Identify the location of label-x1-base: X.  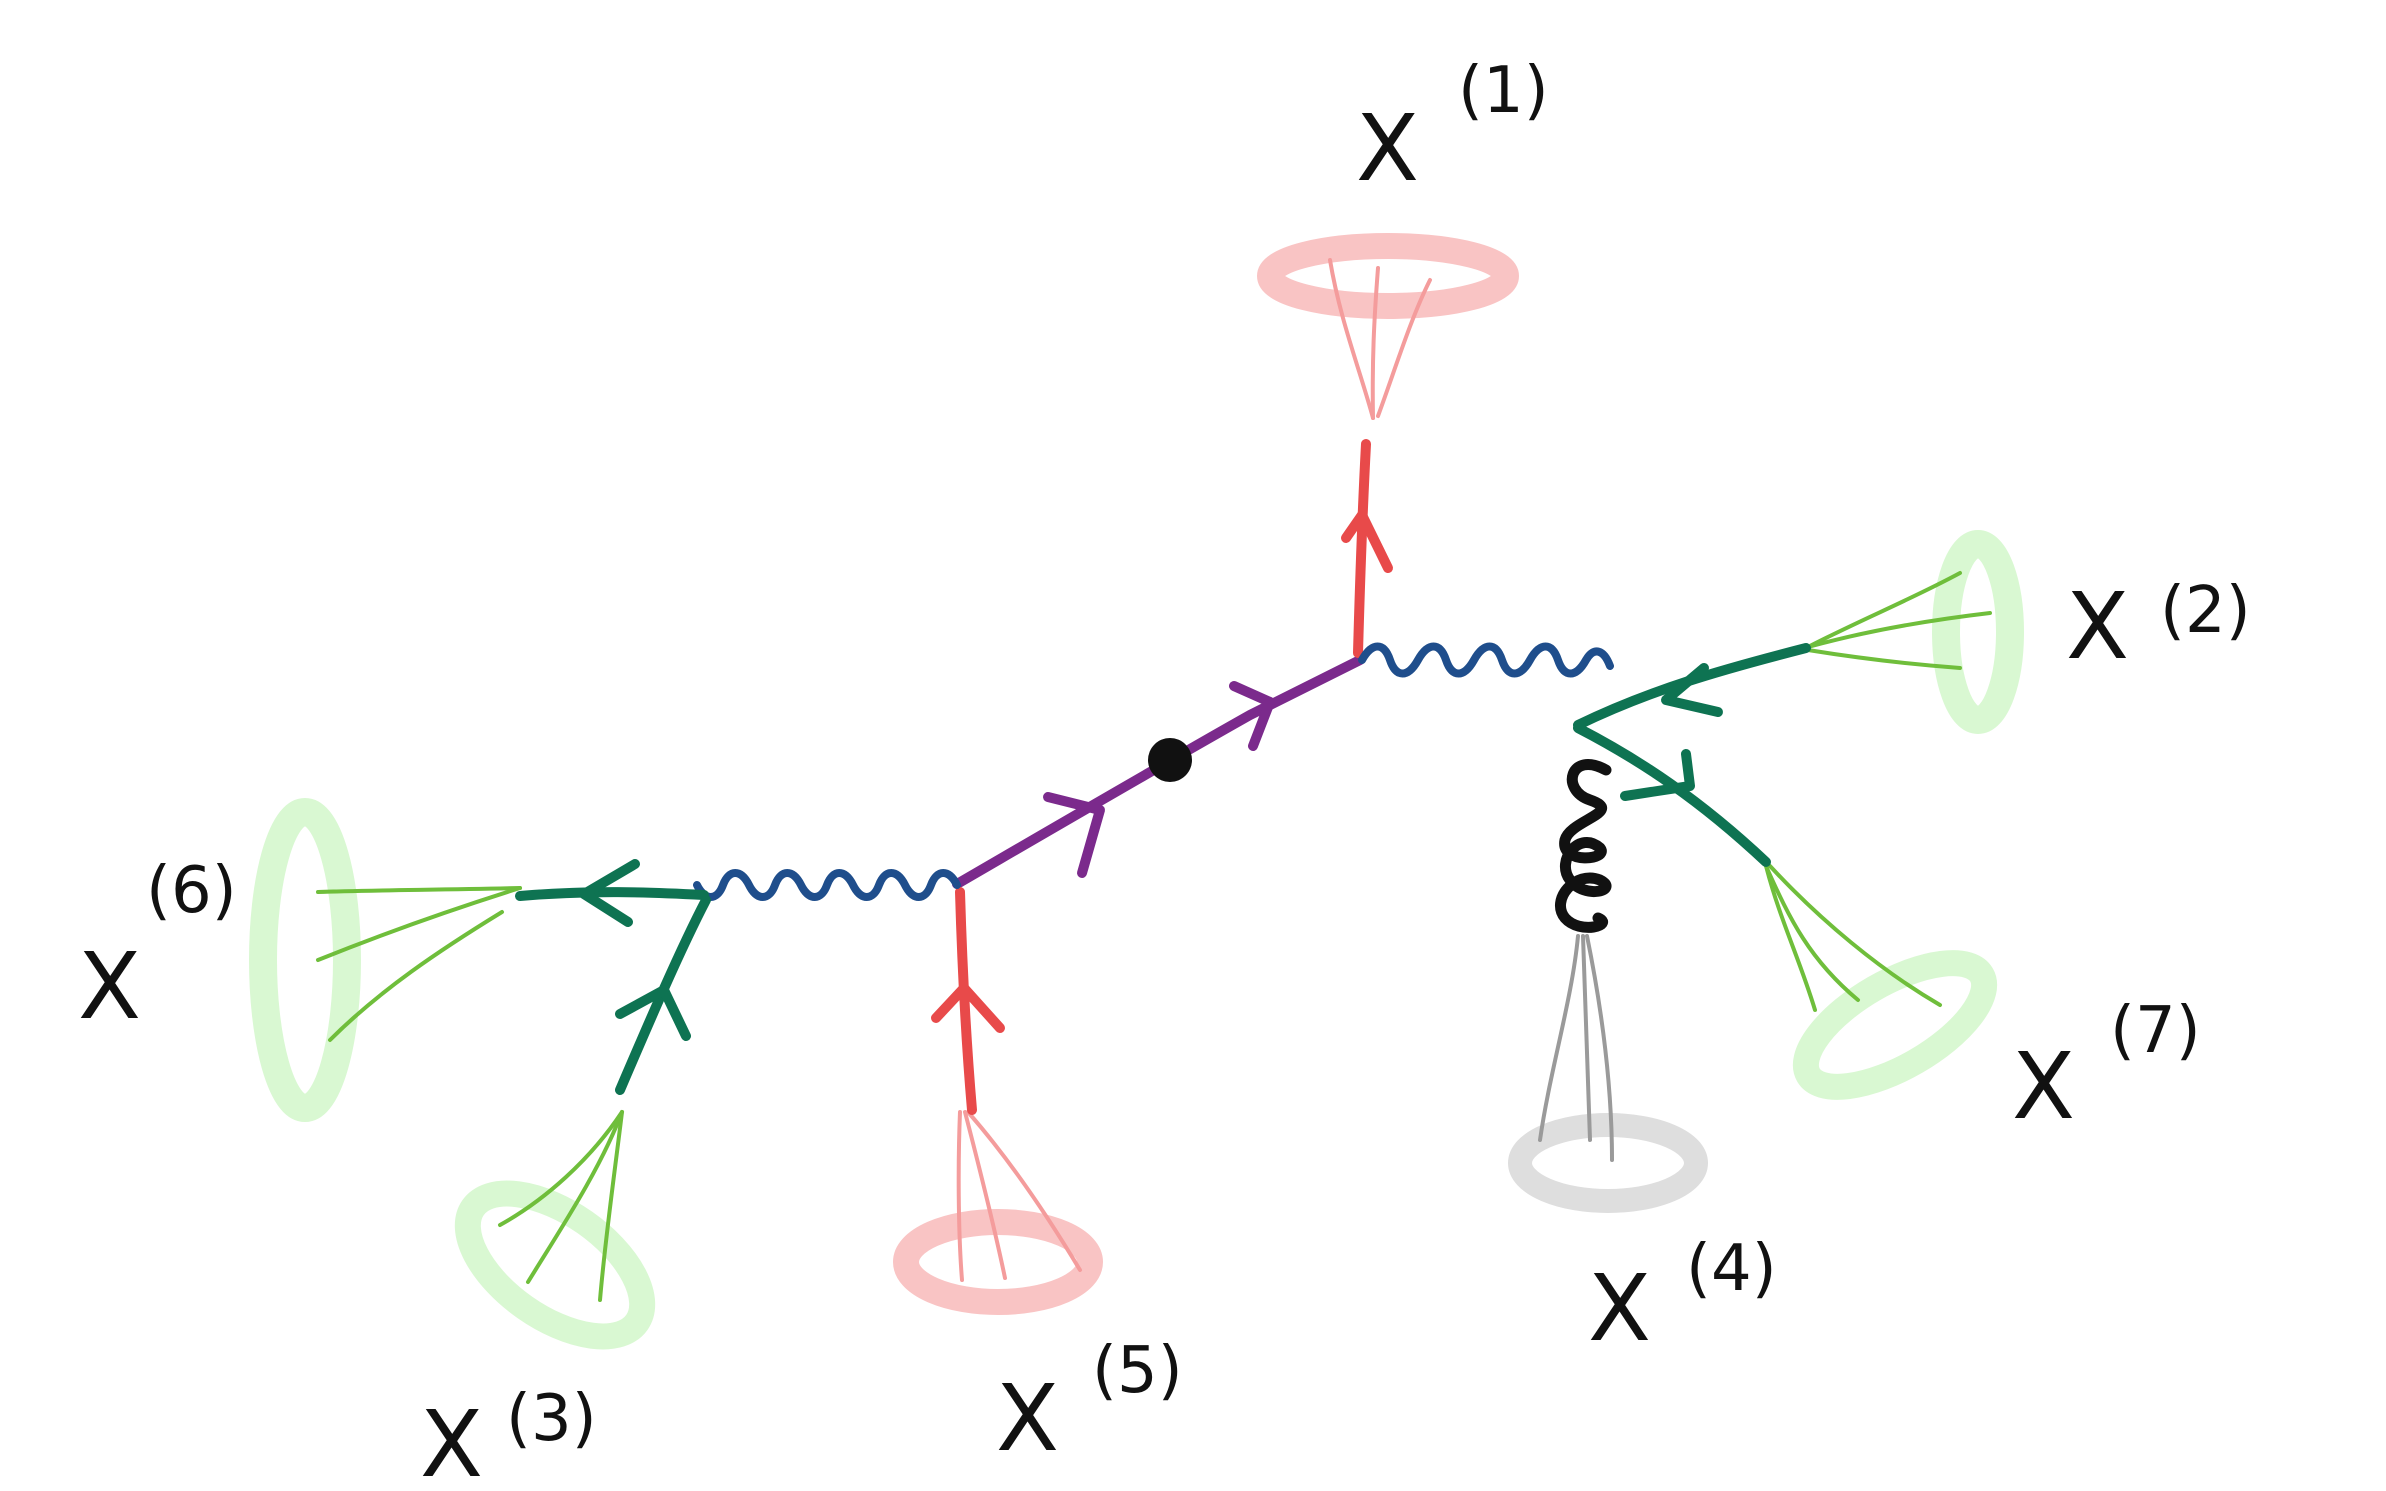
(1387, 148).